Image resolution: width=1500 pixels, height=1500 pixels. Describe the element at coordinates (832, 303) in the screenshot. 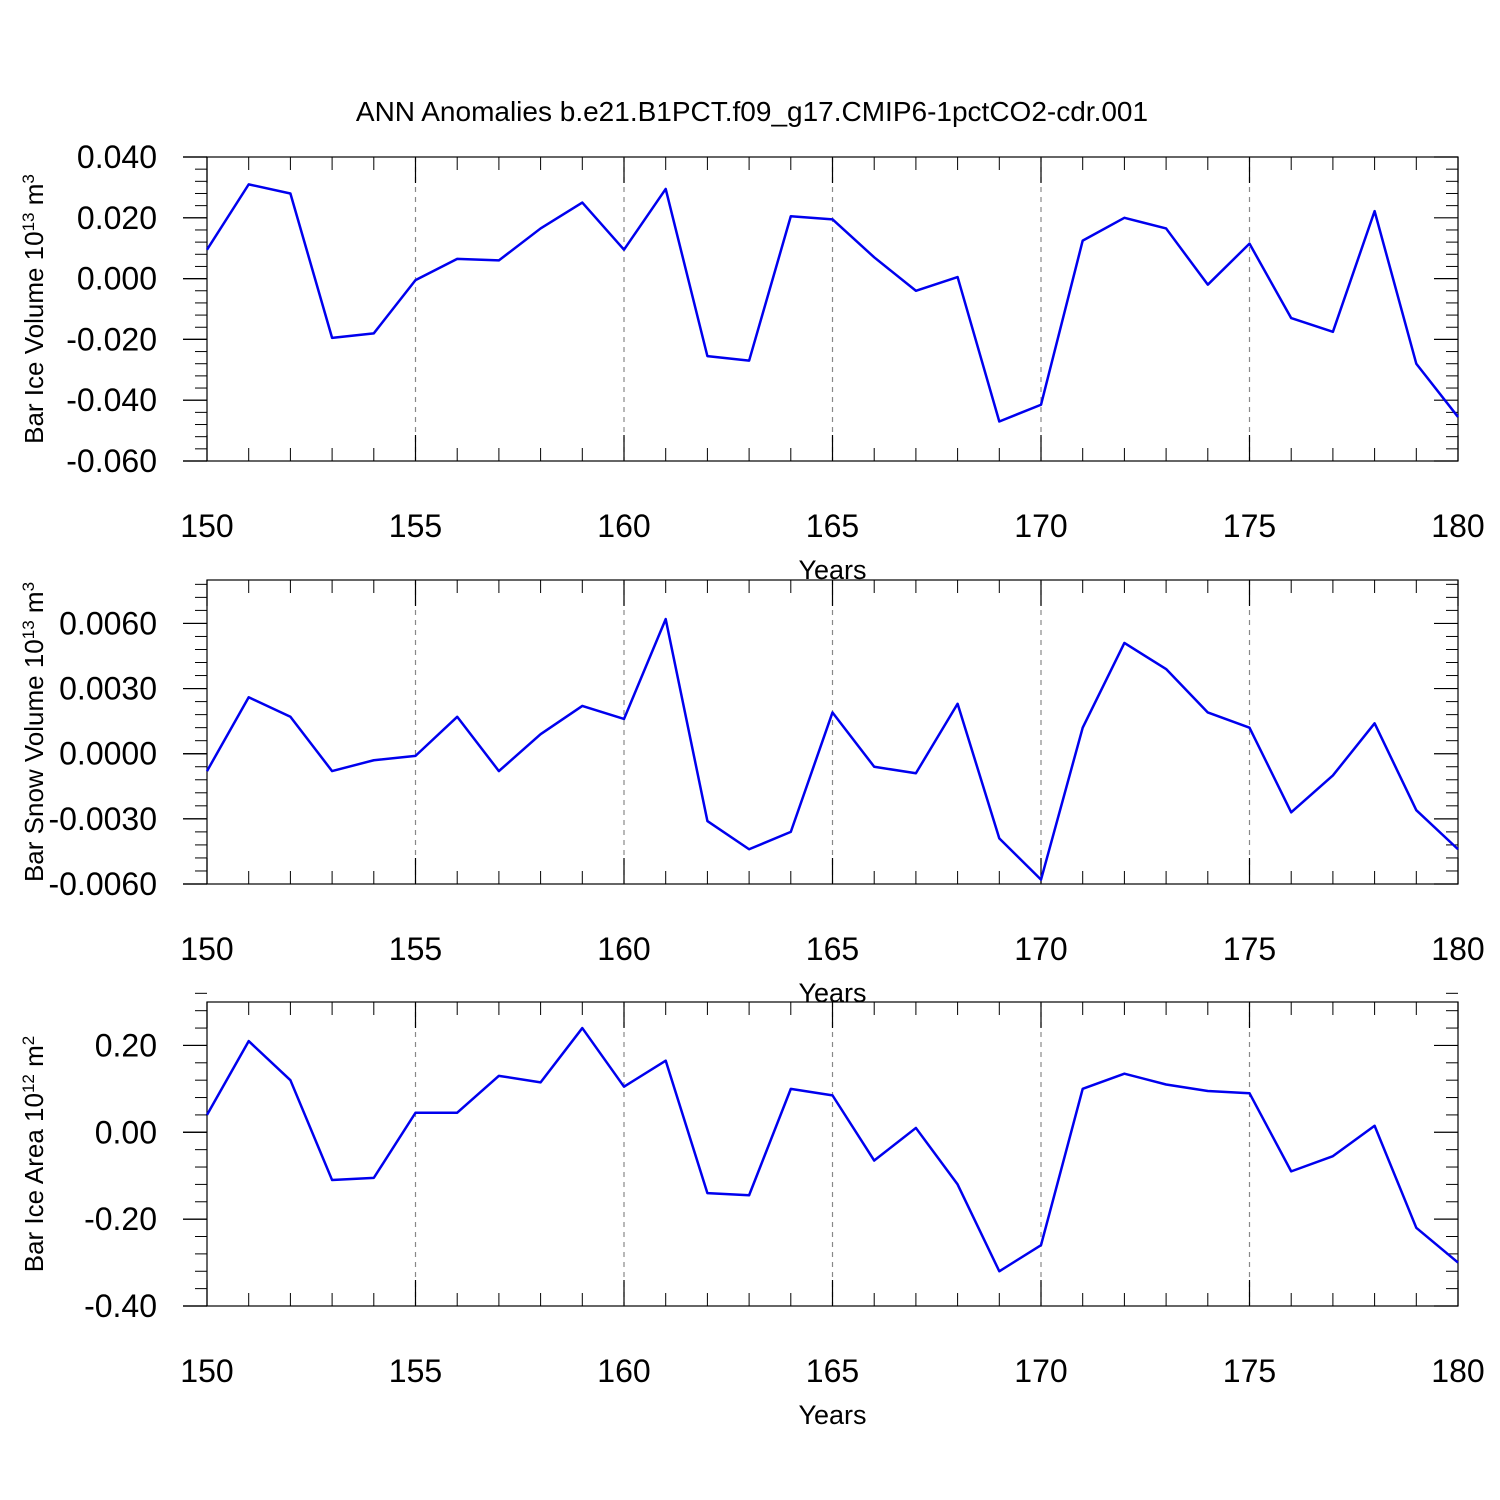

I see `series-line` at that location.